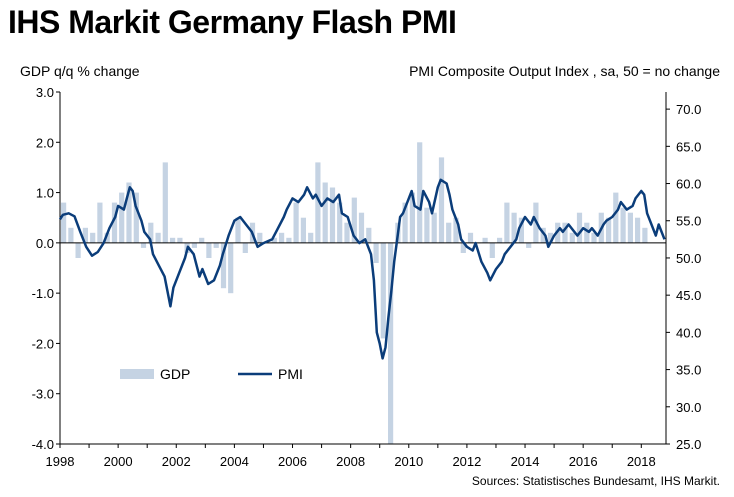 The image size is (734, 497). What do you see at coordinates (43, 394) in the screenshot?
I see `left-tick-label: -3.0` at bounding box center [43, 394].